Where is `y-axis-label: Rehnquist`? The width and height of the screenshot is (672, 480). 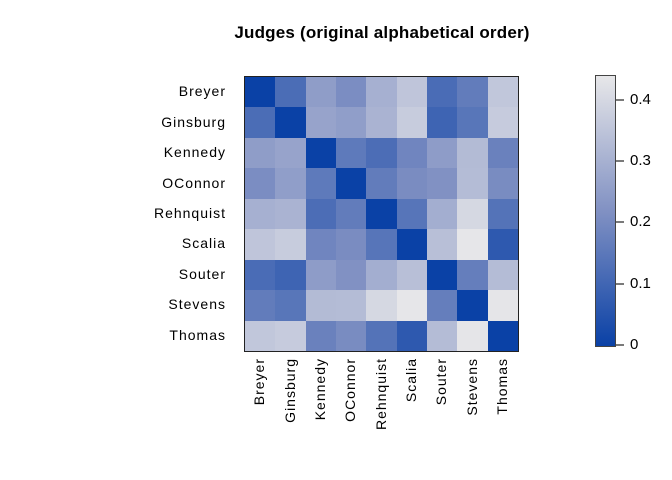 y-axis-label: Rehnquist is located at coordinates (189, 213).